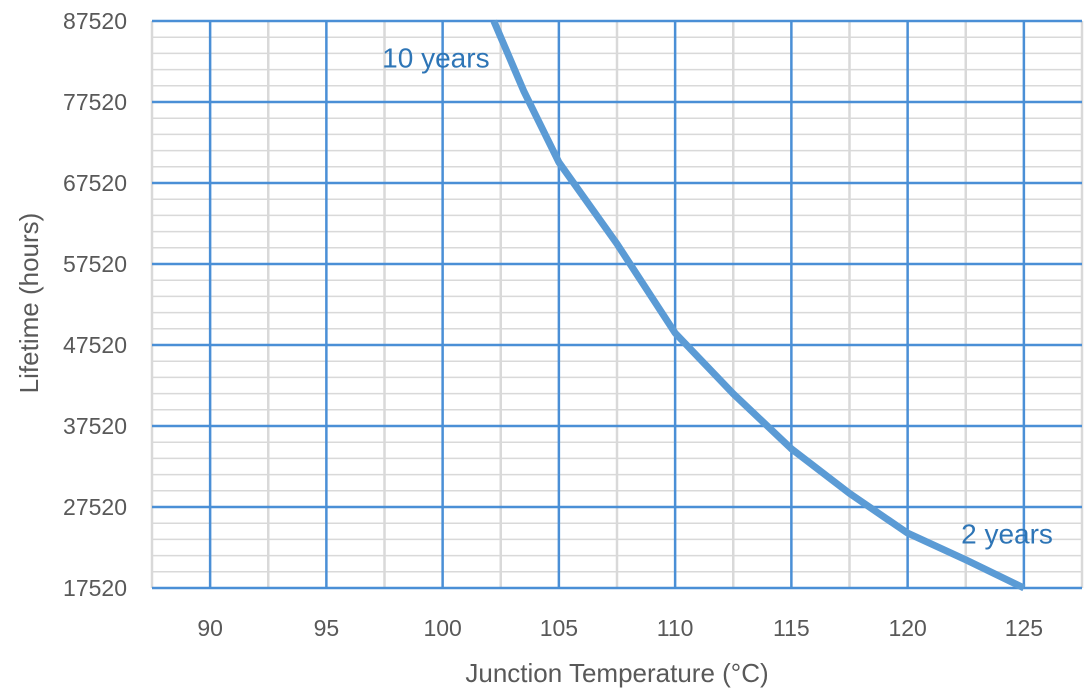 Image resolution: width=1086 pixels, height=691 pixels. Describe the element at coordinates (95, 507) in the screenshot. I see `y-tick-label: 27520` at that location.